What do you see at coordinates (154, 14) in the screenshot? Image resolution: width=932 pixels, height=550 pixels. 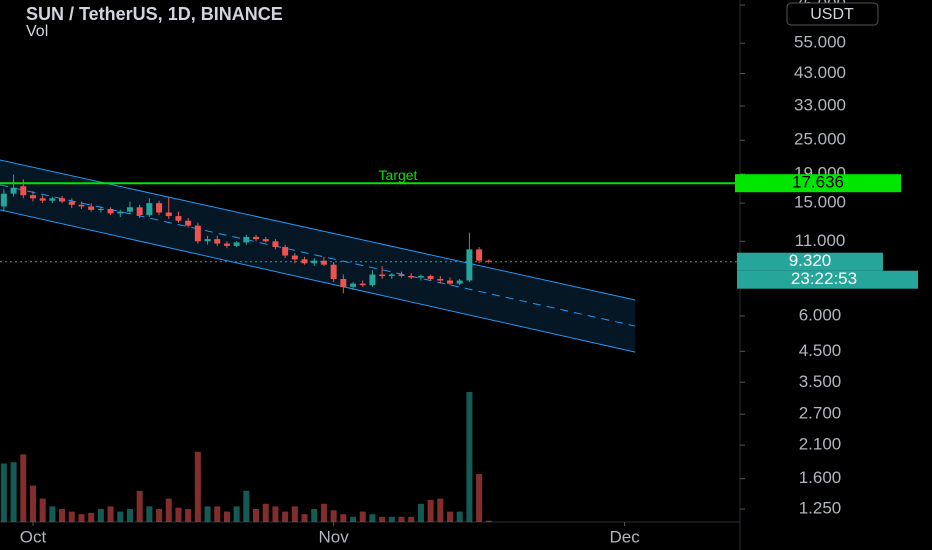 I see `chart-title: SUN / TetherUS, 1D, BINANCE` at bounding box center [154, 14].